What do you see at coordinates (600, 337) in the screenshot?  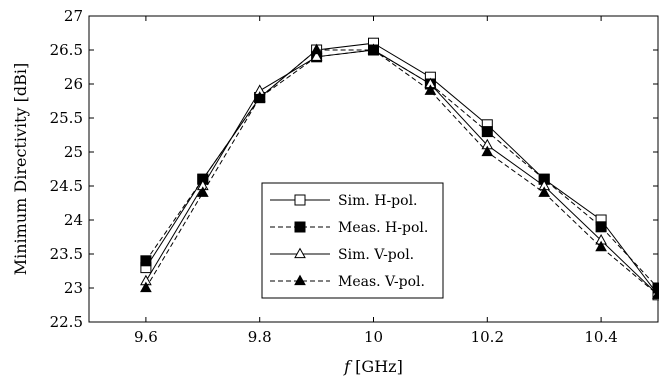 I see `x-tick-label: 10.4` at bounding box center [600, 337].